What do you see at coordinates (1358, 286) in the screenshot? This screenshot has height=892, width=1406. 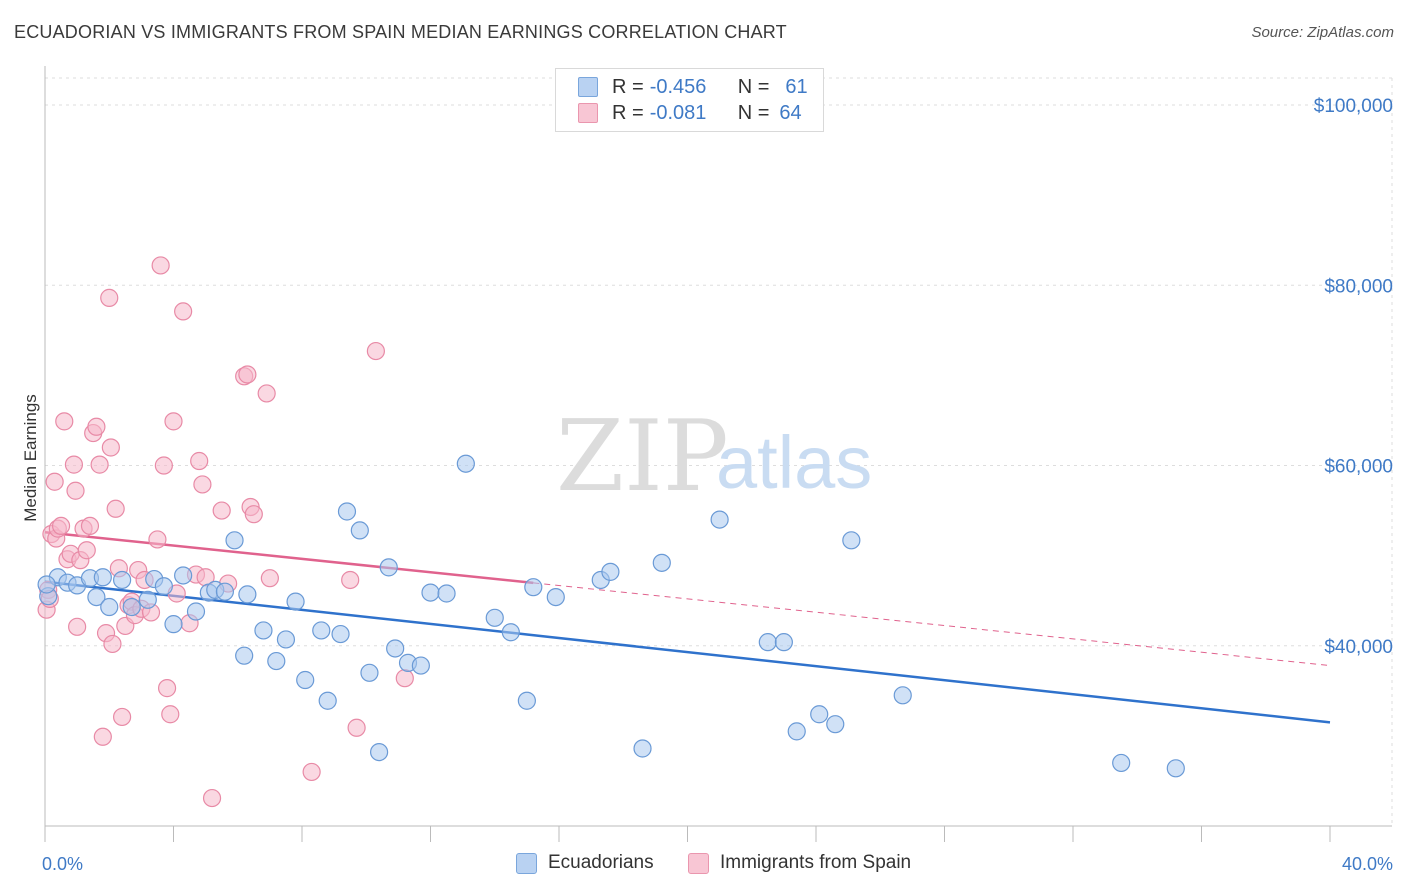 I see `y-tick-label: $80,000` at bounding box center [1358, 286].